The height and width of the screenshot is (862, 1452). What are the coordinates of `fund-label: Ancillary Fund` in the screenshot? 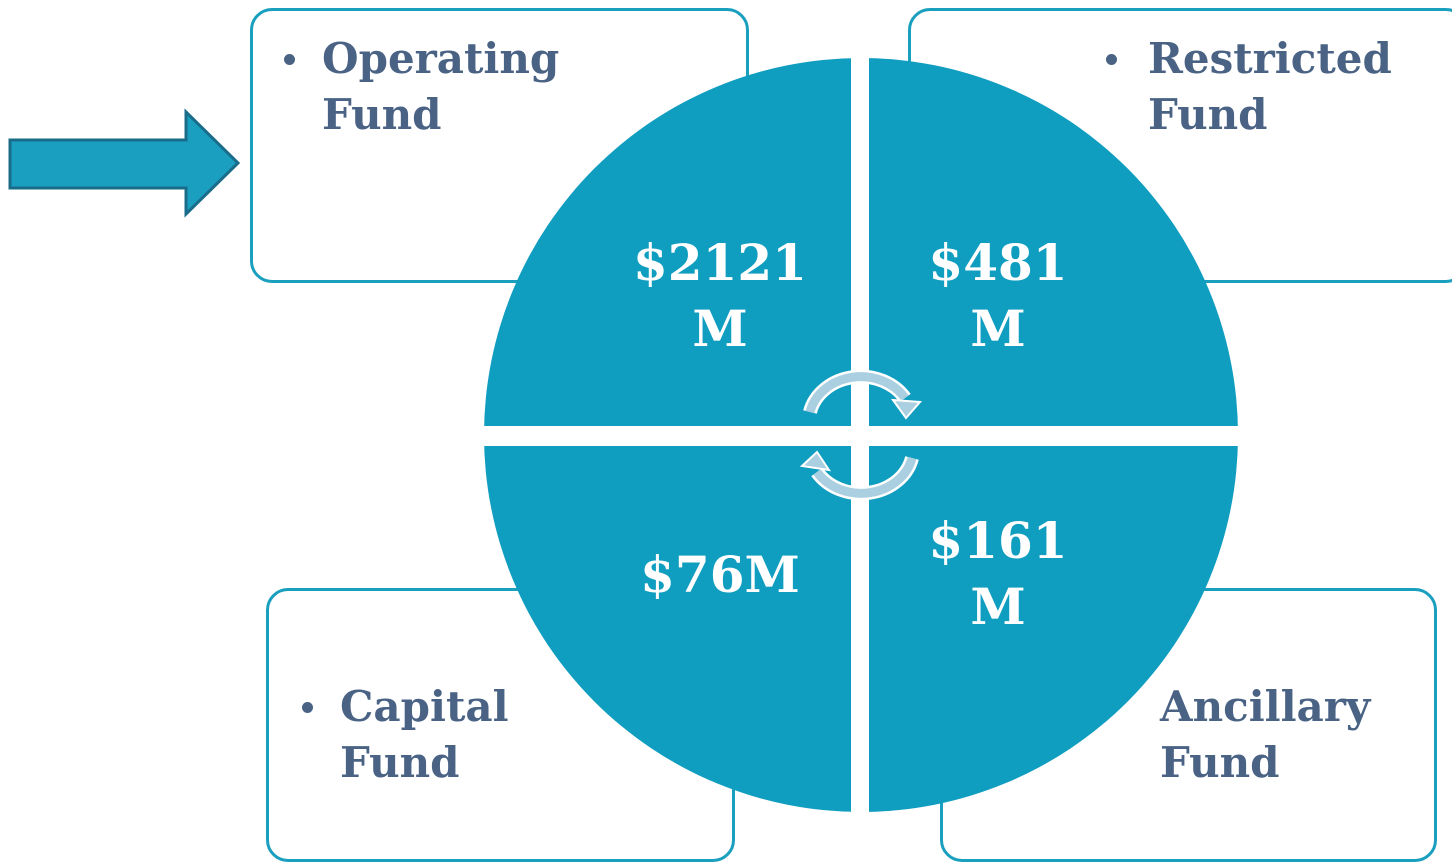 It's located at (1265, 734).